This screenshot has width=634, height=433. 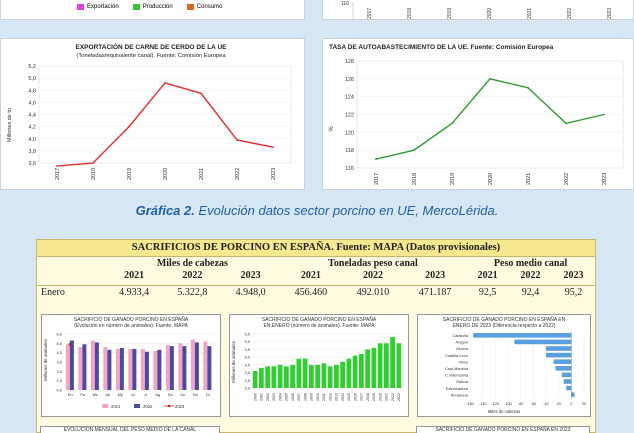 What do you see at coordinates (192, 263) in the screenshot?
I see `group-header: Miles de cabezas` at bounding box center [192, 263].